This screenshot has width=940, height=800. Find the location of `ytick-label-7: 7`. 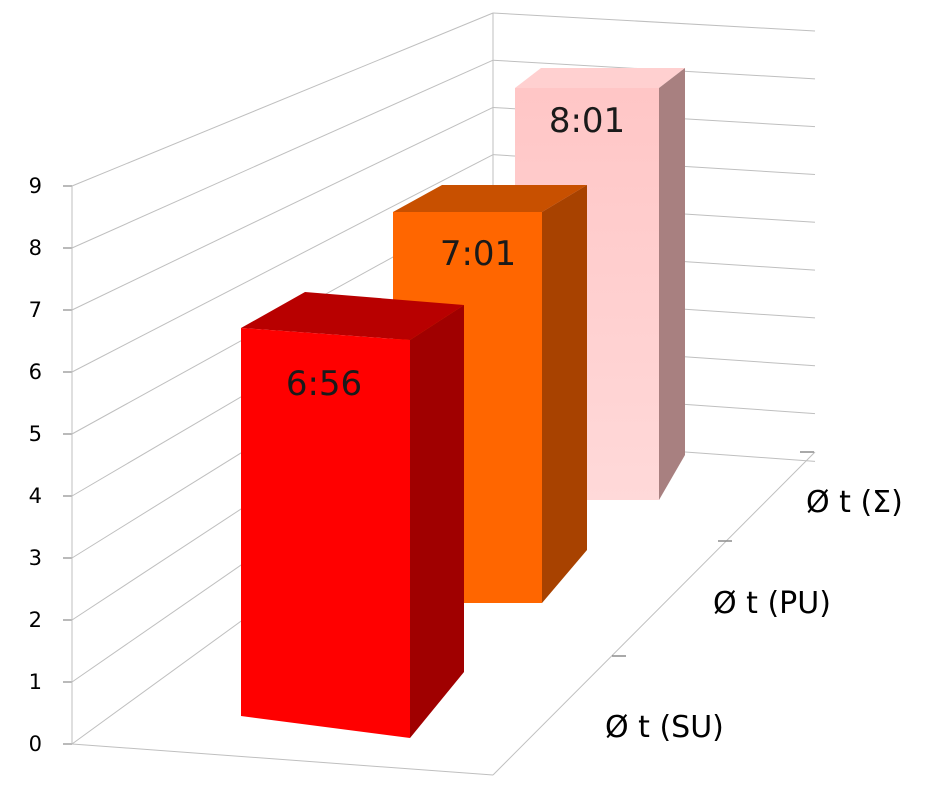

ytick-label-7: 7 is located at coordinates (35, 310).